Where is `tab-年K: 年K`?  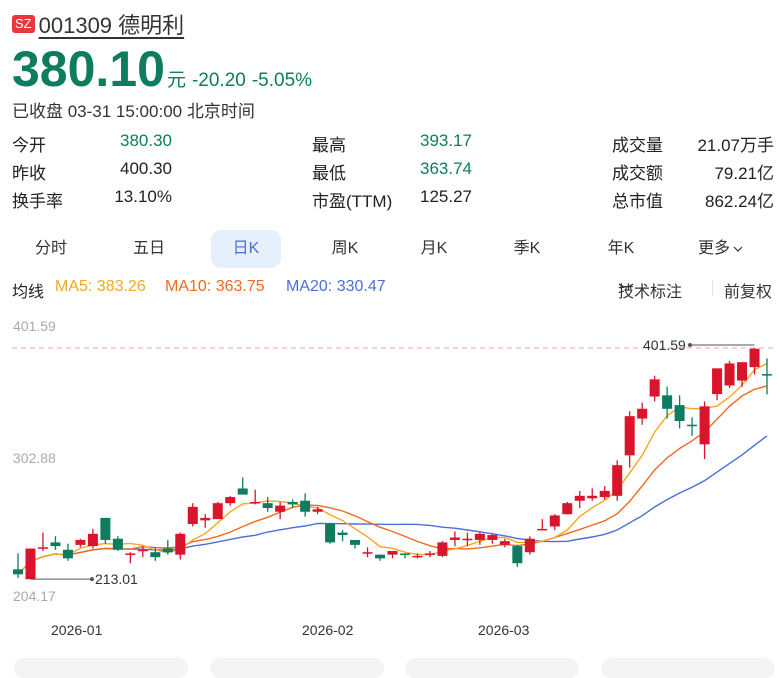 tab-年K: 年K is located at coordinates (621, 249).